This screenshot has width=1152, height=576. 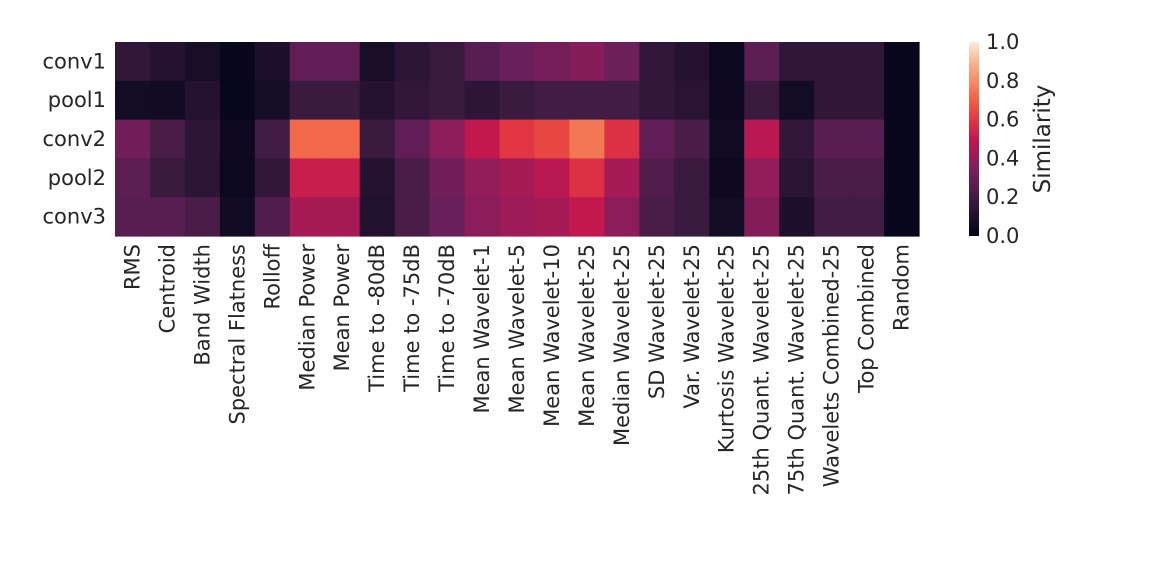 I want to click on colorbar-tick-label: 0.2, so click(x=1002, y=197).